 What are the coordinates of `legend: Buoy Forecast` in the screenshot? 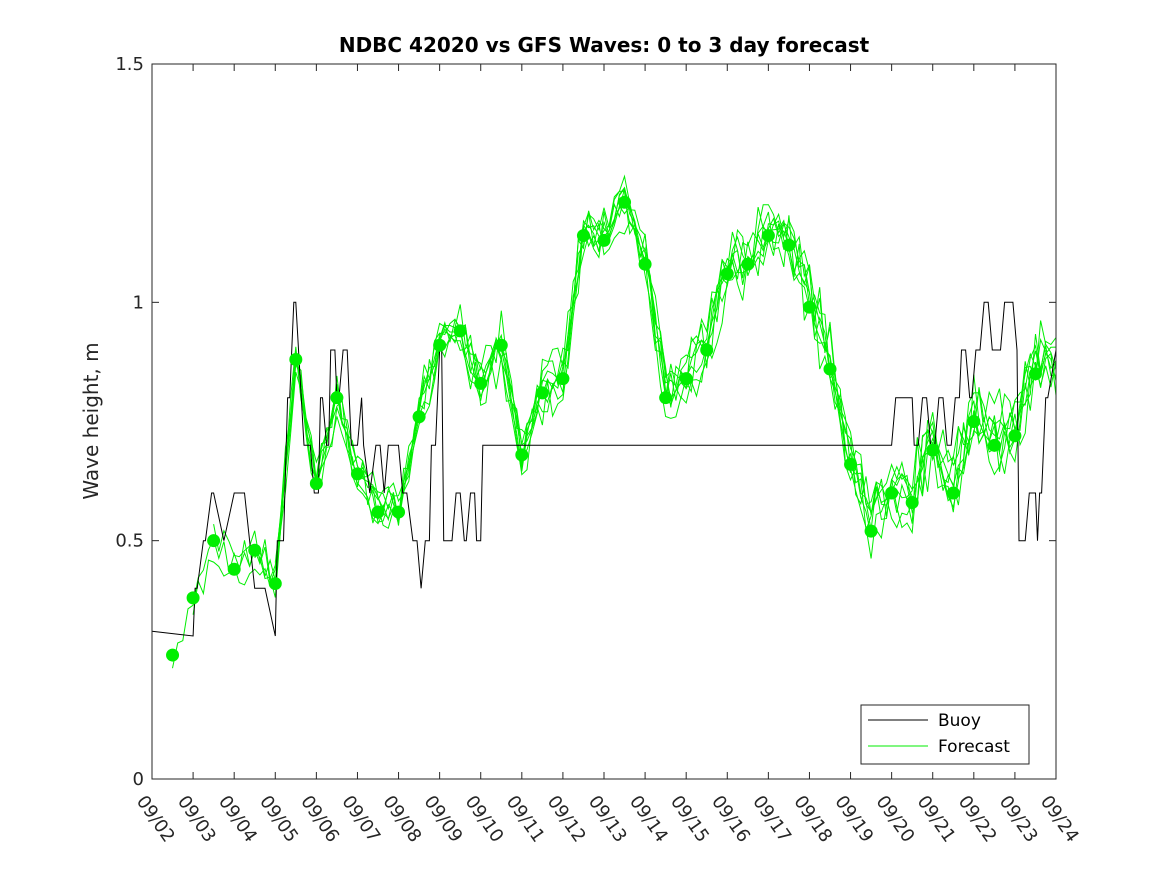 It's located at (945, 734).